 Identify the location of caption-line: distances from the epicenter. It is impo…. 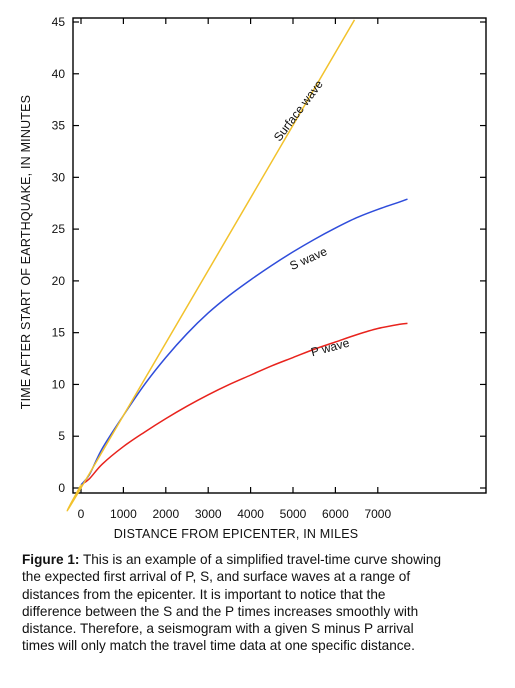
(204, 594).